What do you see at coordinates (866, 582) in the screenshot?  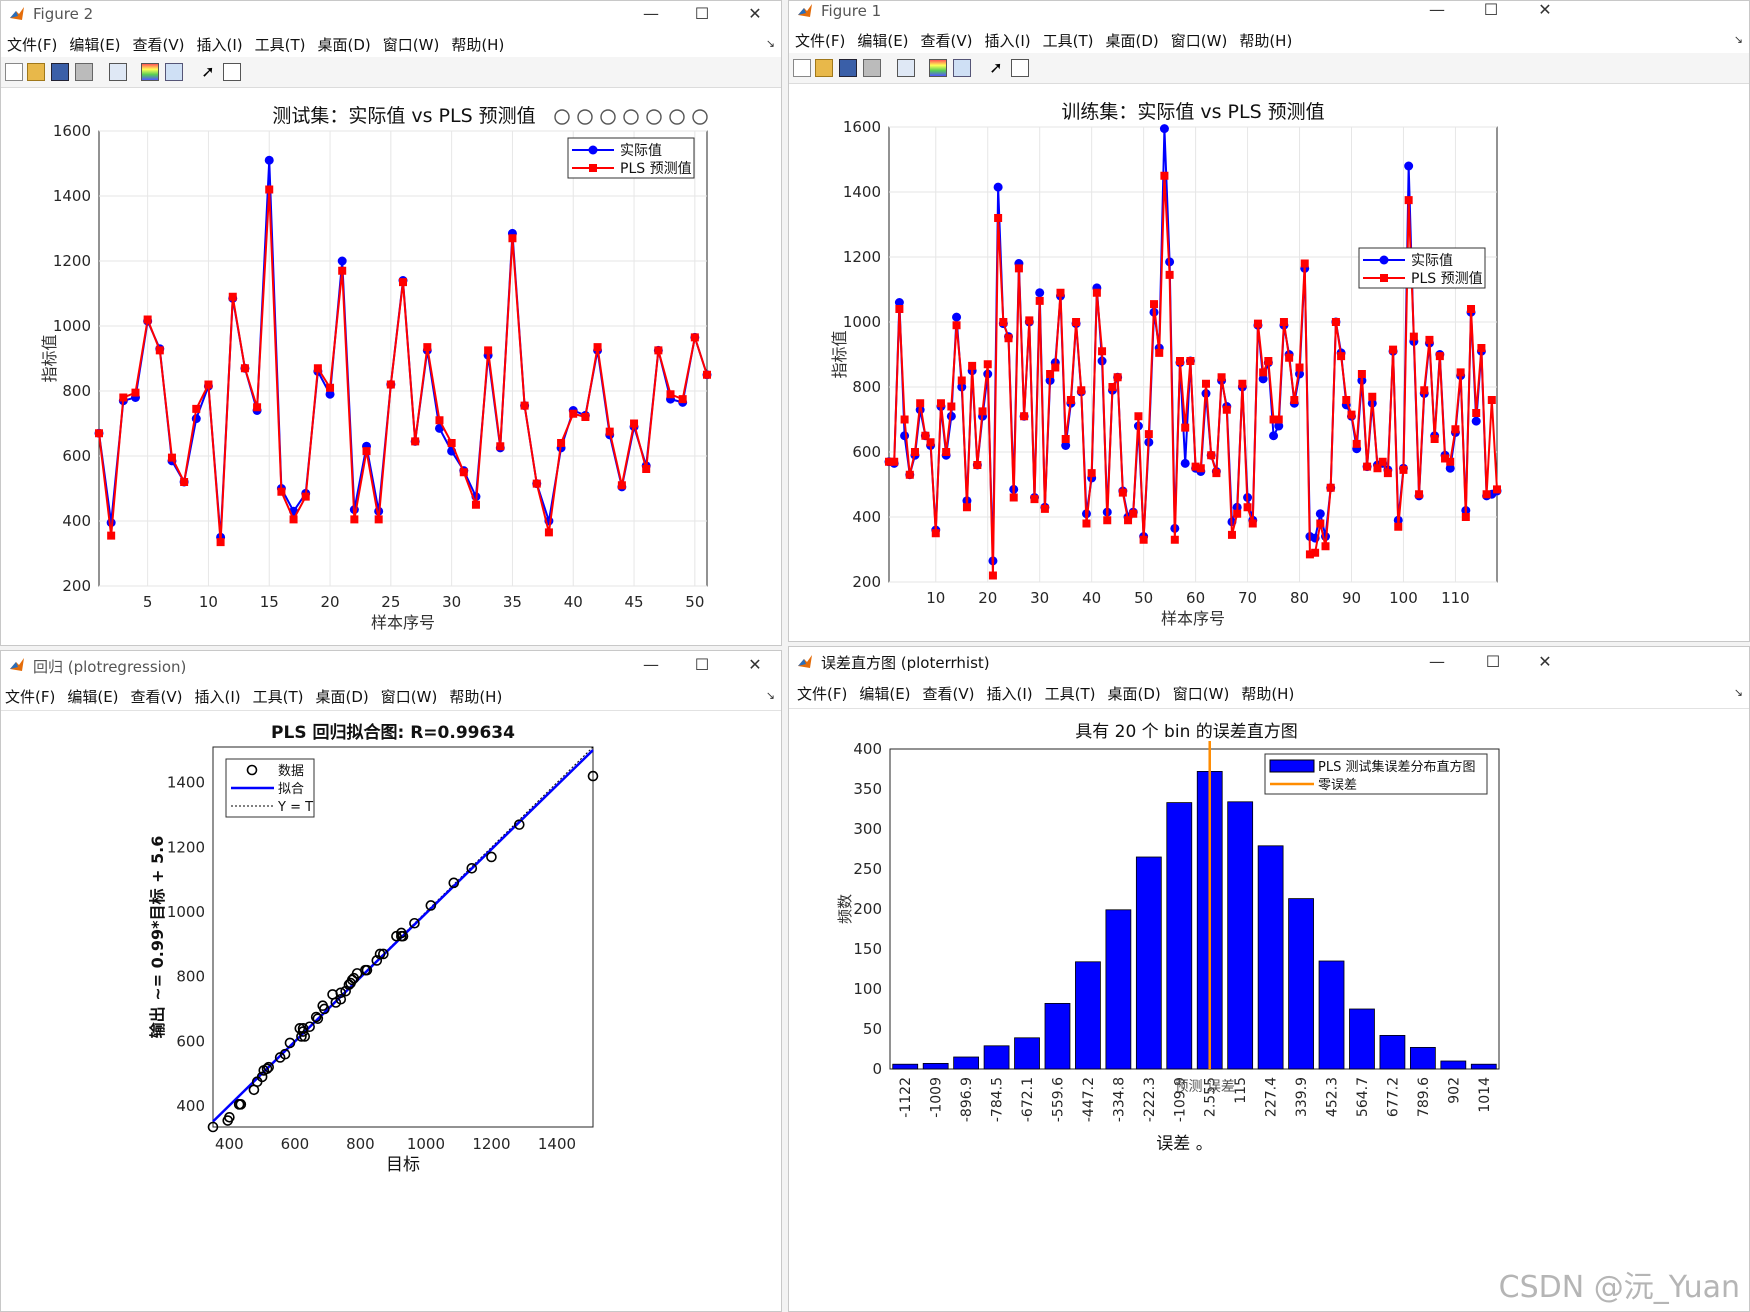 I see `y-tick-label: 200` at bounding box center [866, 582].